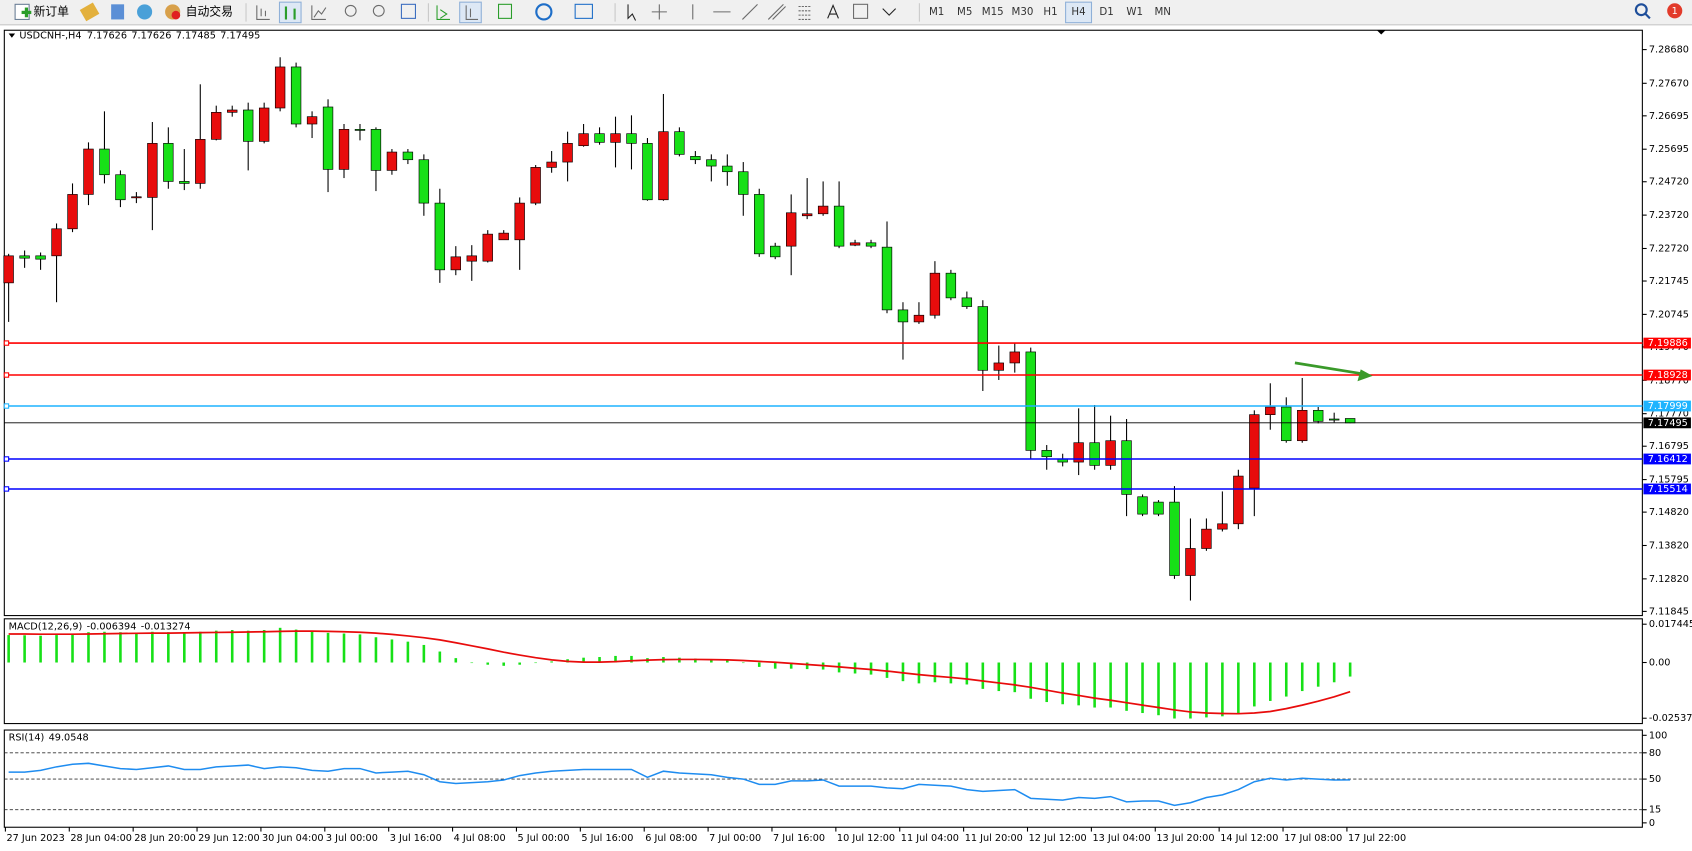 This screenshot has width=1692, height=851. Describe the element at coordinates (679, 784) in the screenshot. I see `rsi-line` at that location.